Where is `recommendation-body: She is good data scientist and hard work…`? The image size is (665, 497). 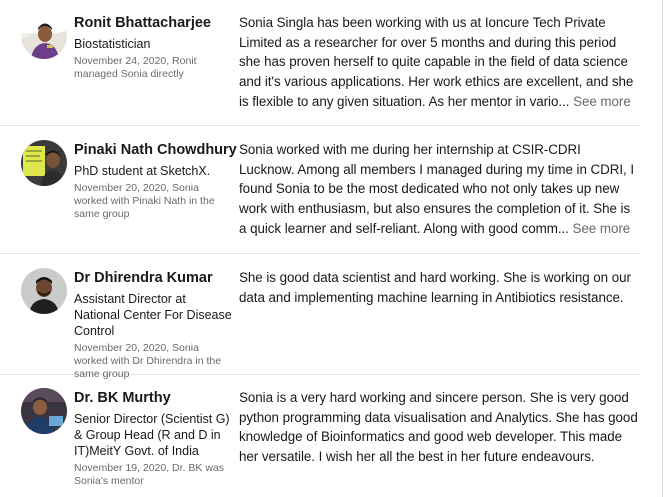
recommendation-body: She is good data scientist and hard work… is located at coordinates (435, 287).